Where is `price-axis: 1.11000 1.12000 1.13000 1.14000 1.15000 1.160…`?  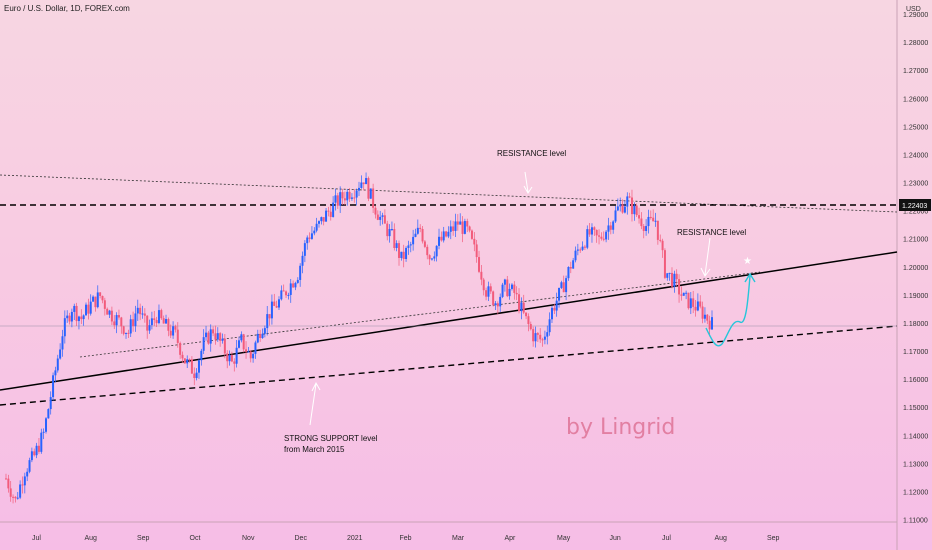
price-axis: 1.11000 1.12000 1.13000 1.14000 1.15000 1.160… is located at coordinates (915, 268).